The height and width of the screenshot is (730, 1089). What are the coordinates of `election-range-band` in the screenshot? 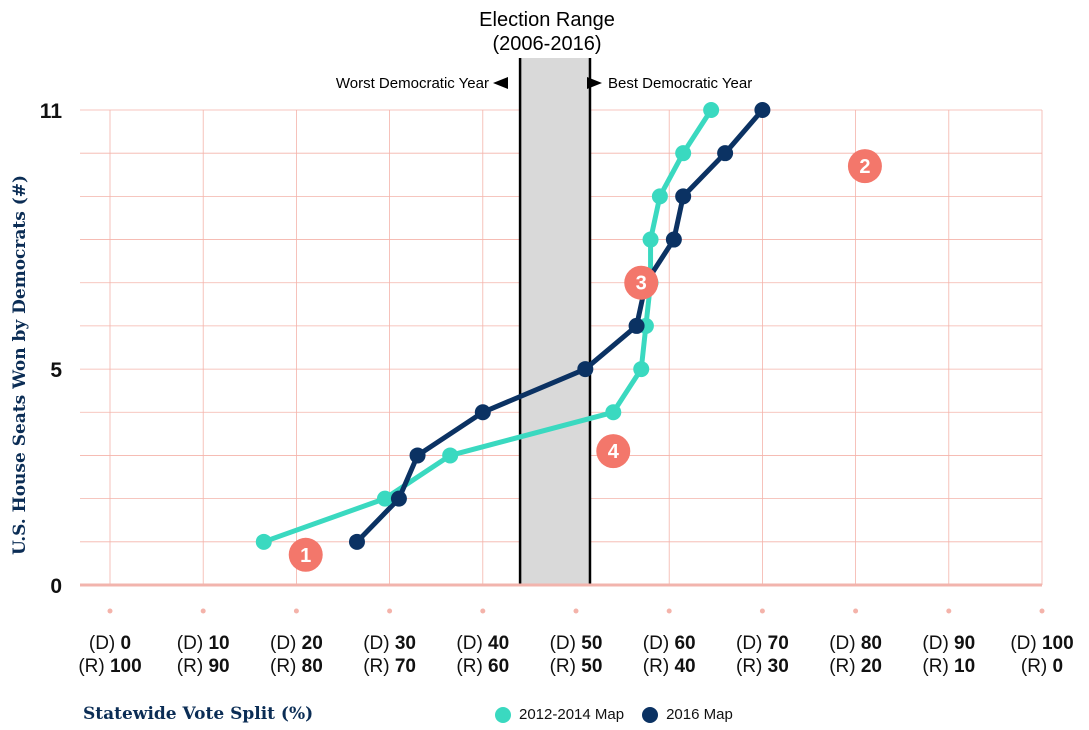 It's located at (555, 321).